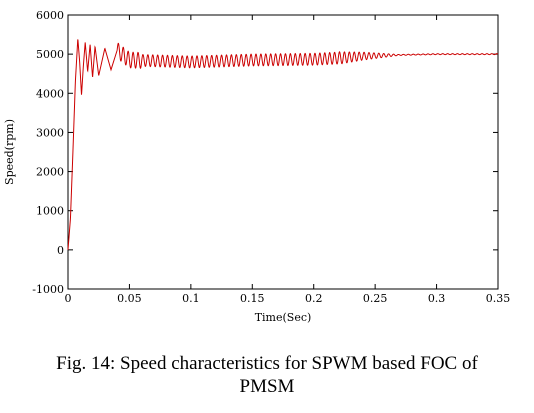 This screenshot has width=534, height=413. I want to click on y-tick-label: 3000, so click(50, 132).